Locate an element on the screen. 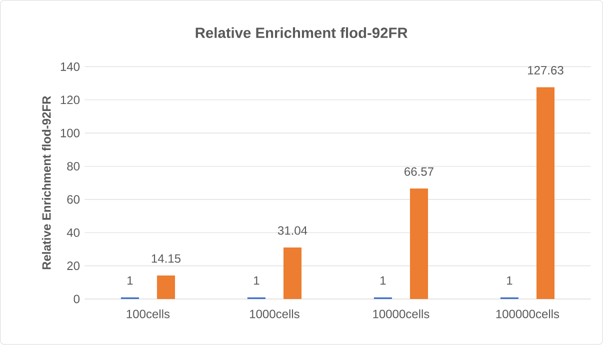 The height and width of the screenshot is (345, 603). y-axis-title: Relative Enrichment flod-92FR is located at coordinates (46, 183).